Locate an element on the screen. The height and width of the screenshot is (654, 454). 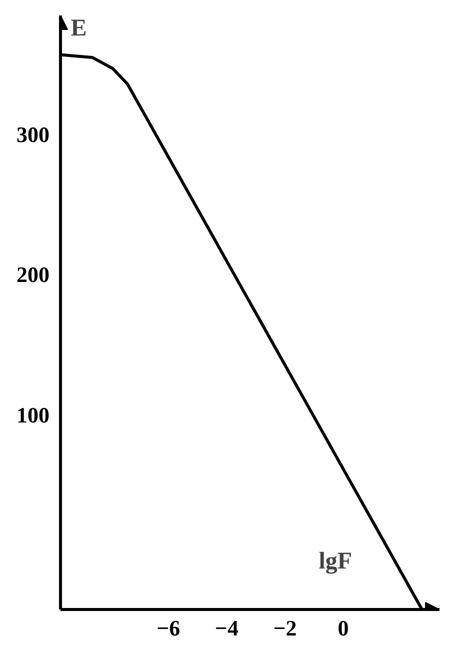
x-tick-label: 0 is located at coordinates (343, 628).